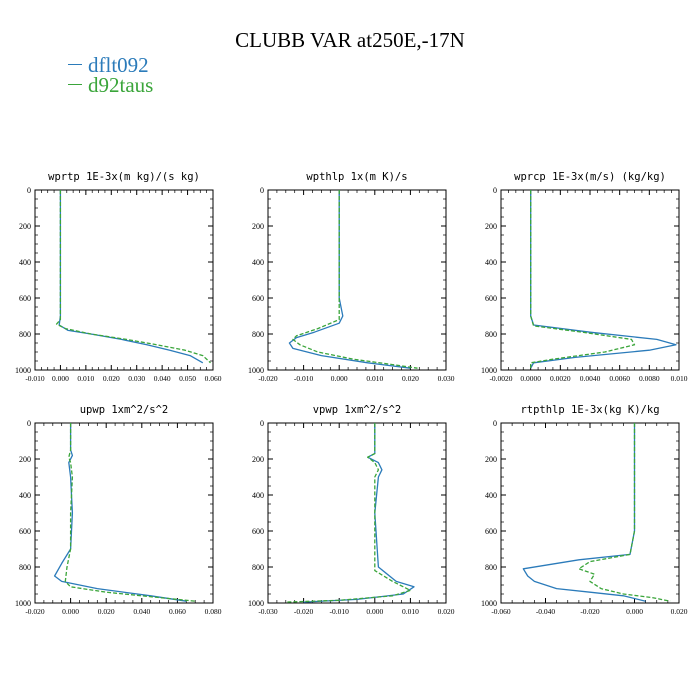  What do you see at coordinates (500, 378) in the screenshot?
I see `panel-2-xtick-label-0: -0.0020` at bounding box center [500, 378].